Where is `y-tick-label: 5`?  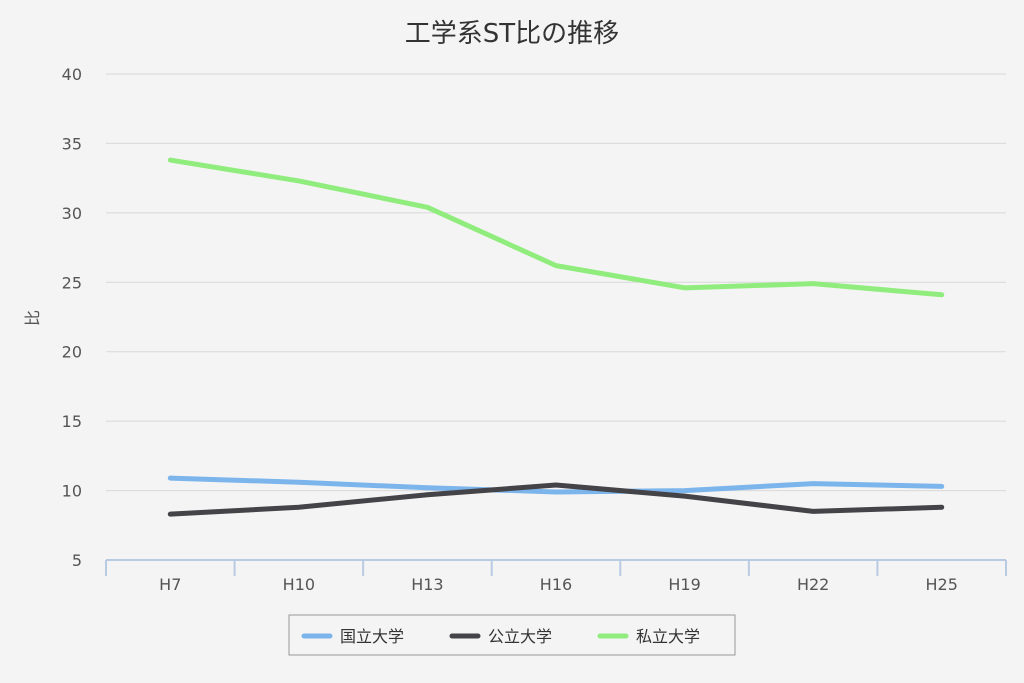 y-tick-label: 5 is located at coordinates (77, 560).